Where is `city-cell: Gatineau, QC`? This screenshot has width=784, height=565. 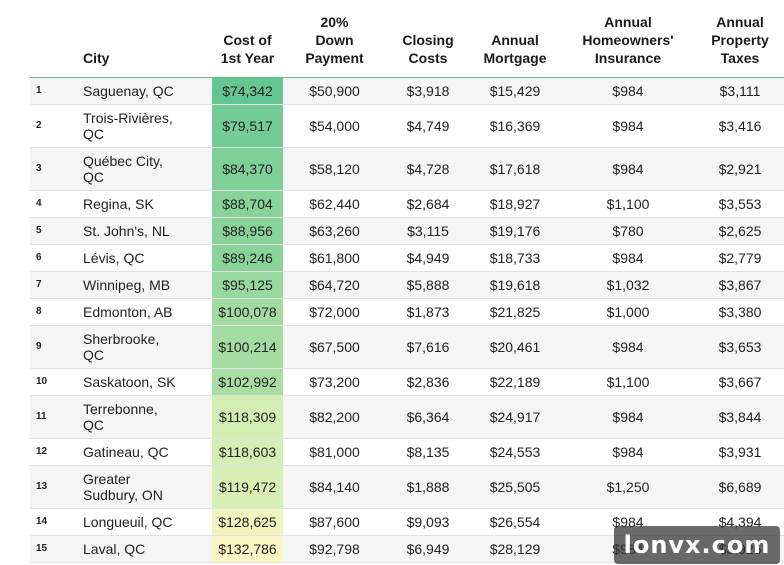 city-cell: Gatineau, QC is located at coordinates (144, 452).